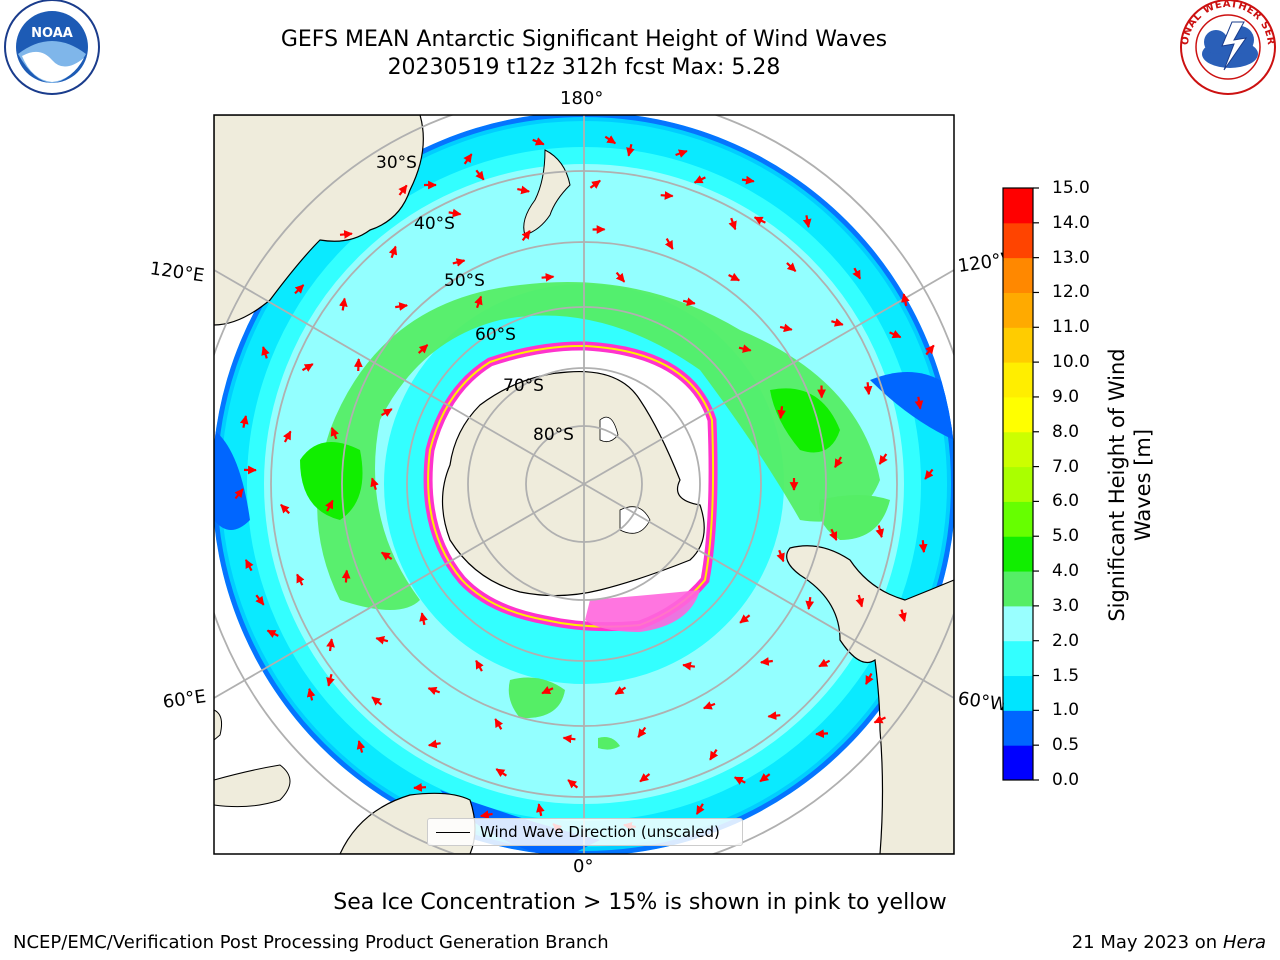 The width and height of the screenshot is (1280, 960). I want to click on colorbar-tick-label: 7.0, so click(1066, 466).